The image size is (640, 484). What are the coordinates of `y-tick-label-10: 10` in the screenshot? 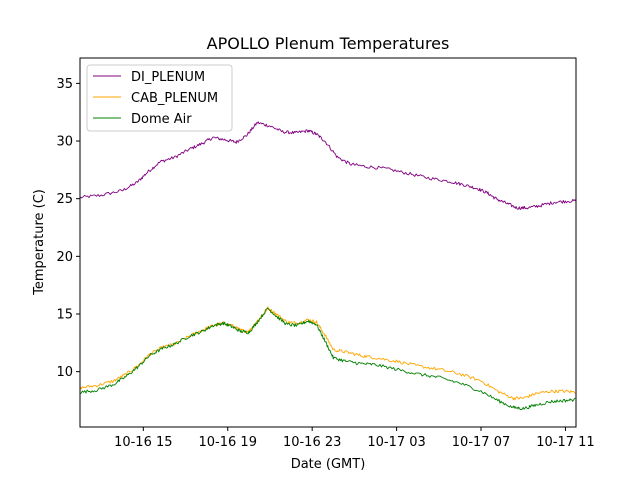 It's located at (64, 372).